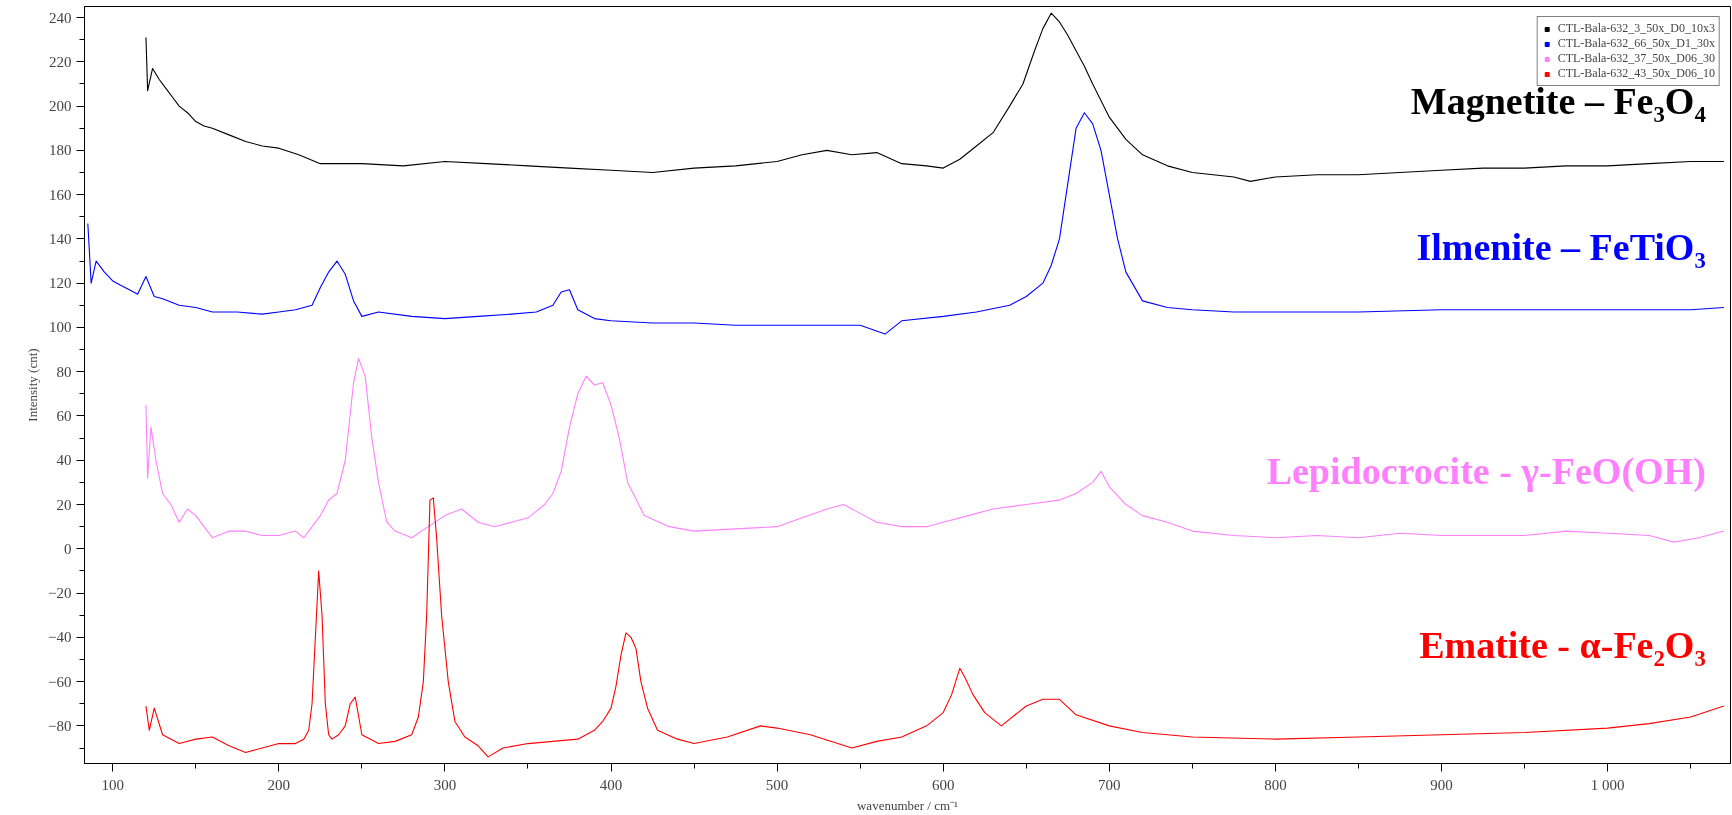 The image size is (1732, 815). What do you see at coordinates (1562, 645) in the screenshot?
I see `annotation: Ematite - α-Fe₂O₃` at bounding box center [1562, 645].